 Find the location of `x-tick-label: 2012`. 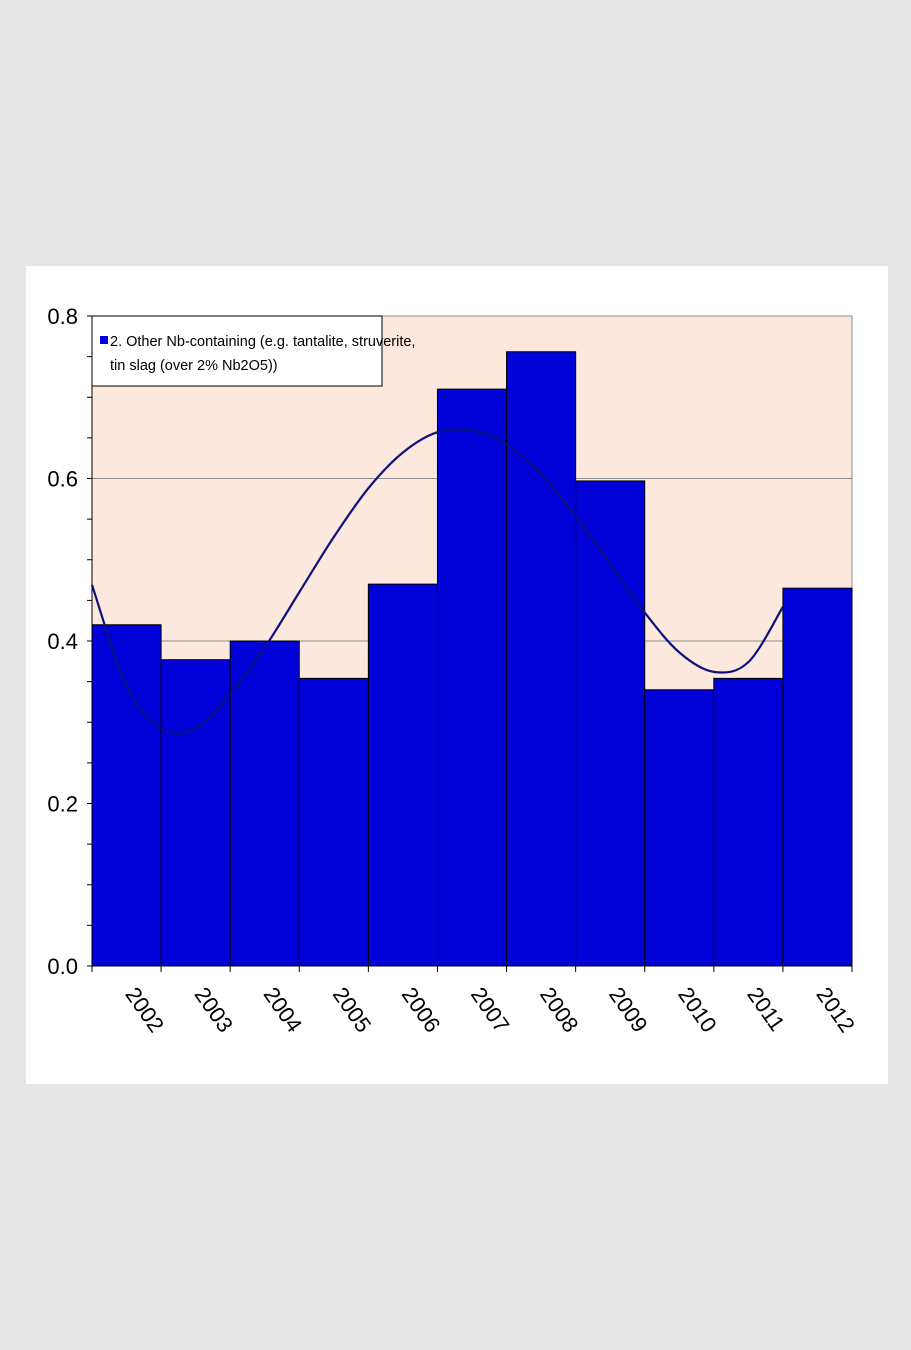

x-tick-label: 2012 is located at coordinates (835, 1010).